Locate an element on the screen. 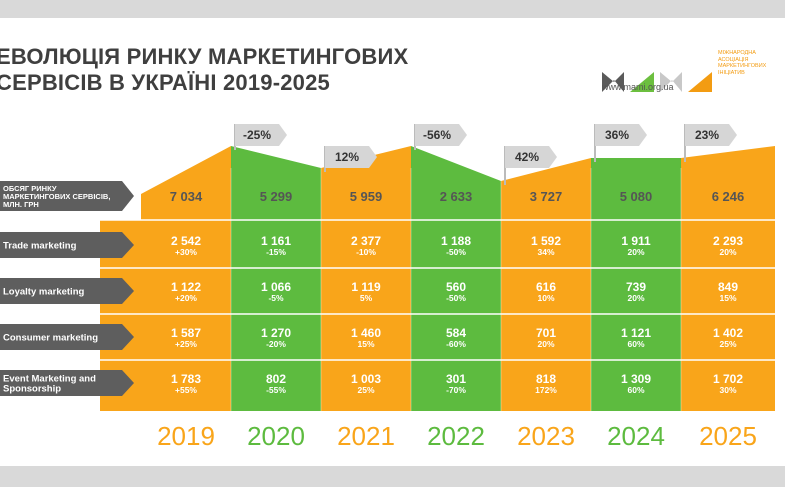 The image size is (785, 487). segment-value: 739 is located at coordinates (636, 287).